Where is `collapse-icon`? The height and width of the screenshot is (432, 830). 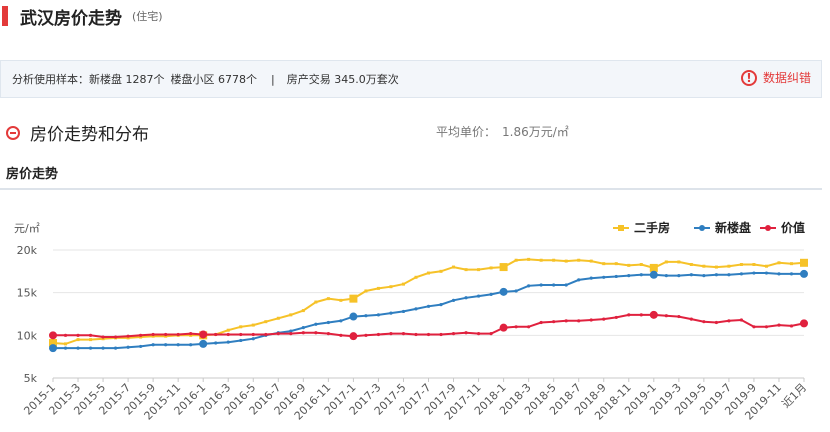 collapse-icon is located at coordinates (13, 132).